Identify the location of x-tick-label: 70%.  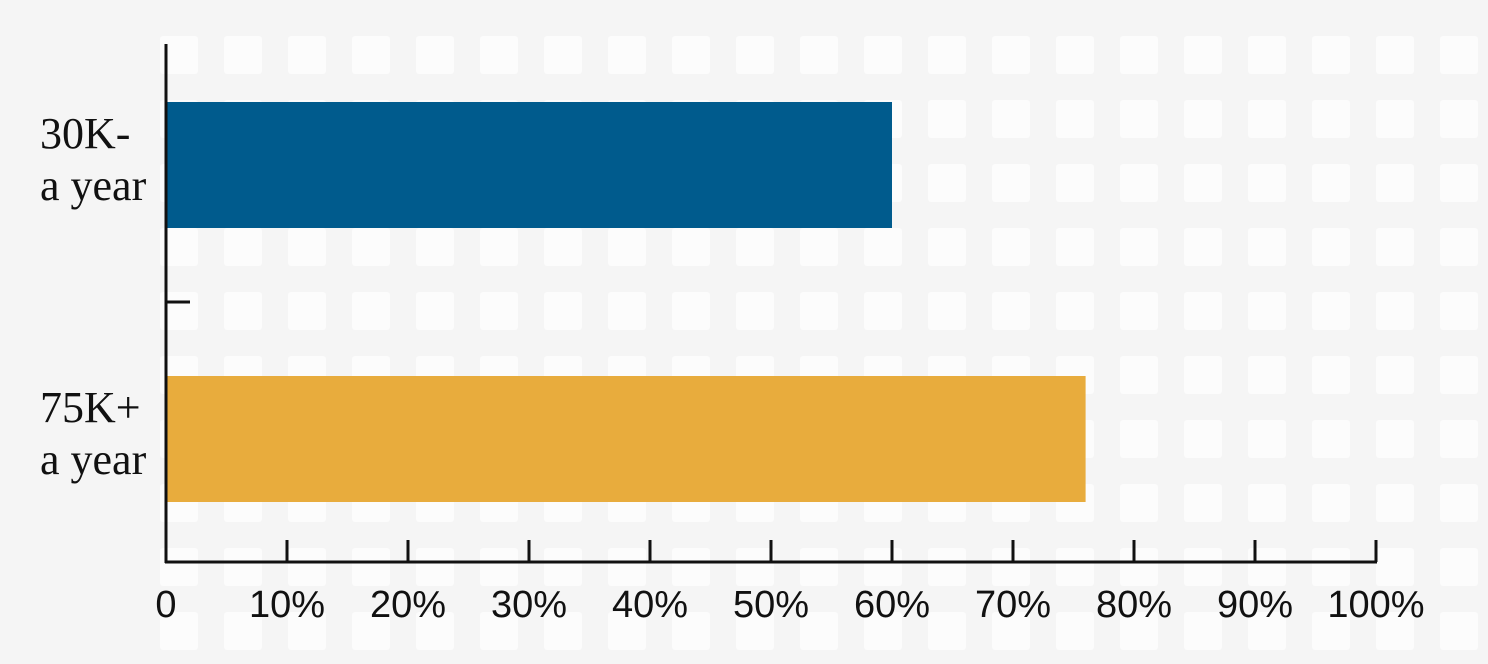
(1013, 605).